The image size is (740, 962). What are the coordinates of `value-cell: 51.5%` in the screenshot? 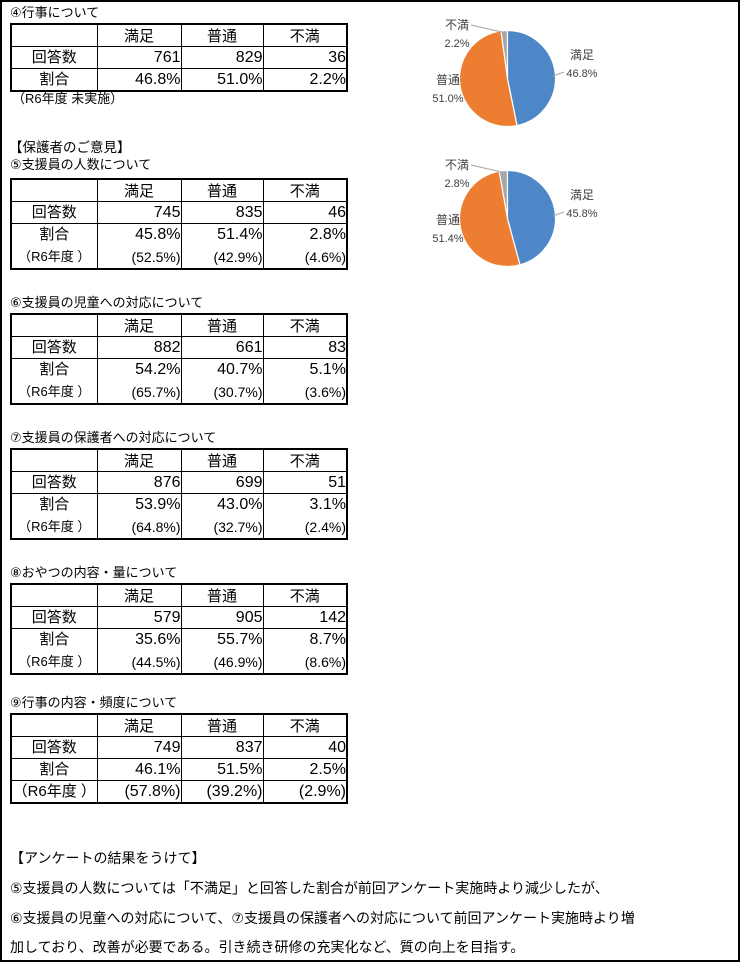 It's located at (222, 769).